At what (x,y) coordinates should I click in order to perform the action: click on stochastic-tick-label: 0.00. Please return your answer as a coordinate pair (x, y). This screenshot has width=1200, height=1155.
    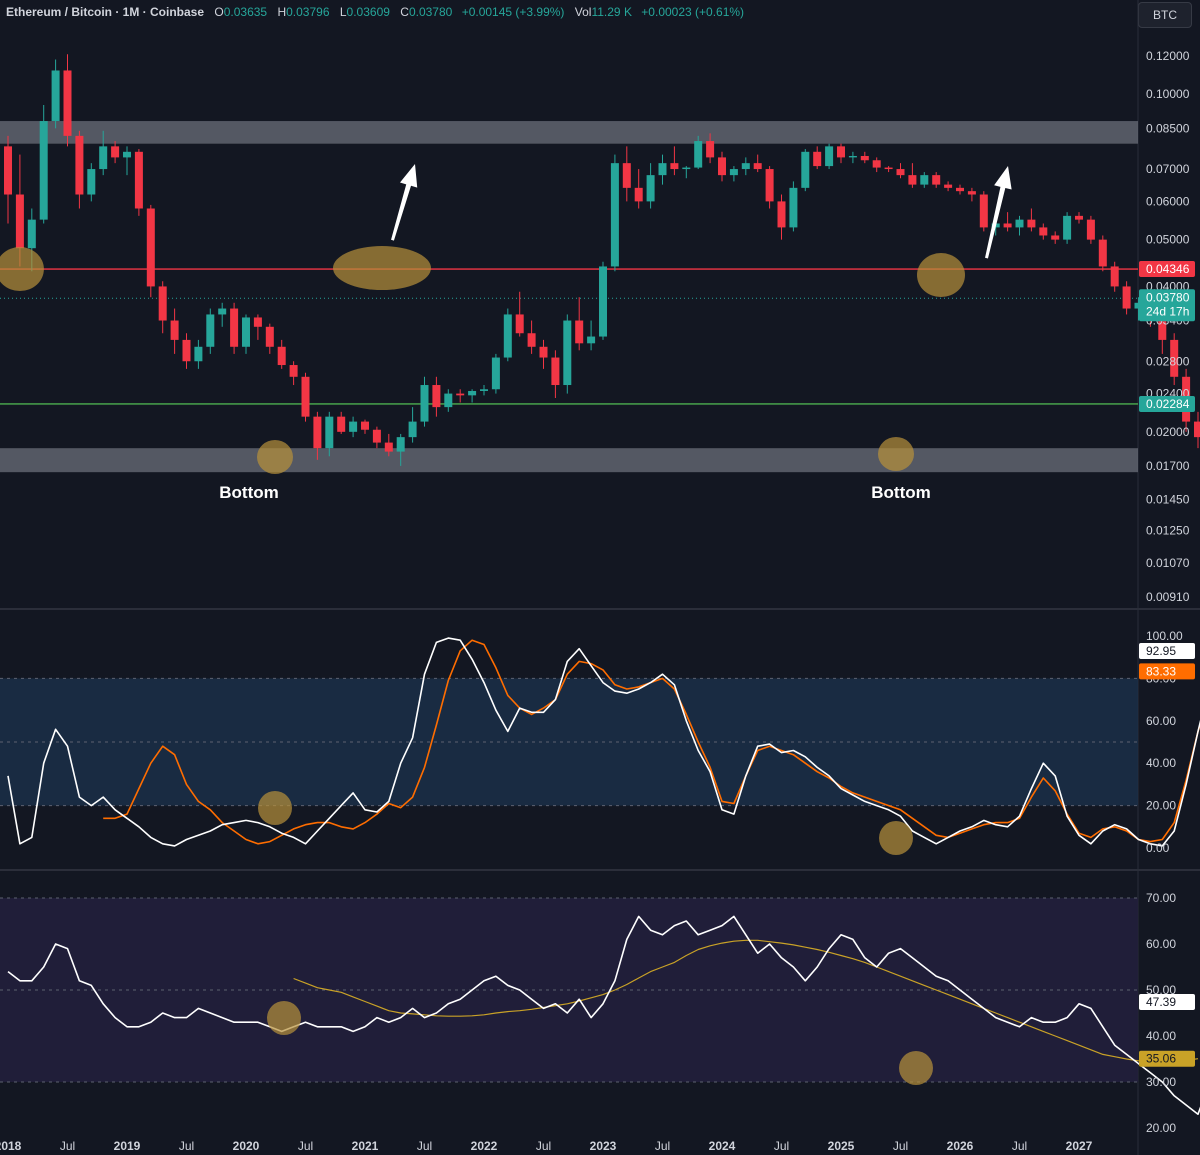
    Looking at the image, I should click on (1158, 848).